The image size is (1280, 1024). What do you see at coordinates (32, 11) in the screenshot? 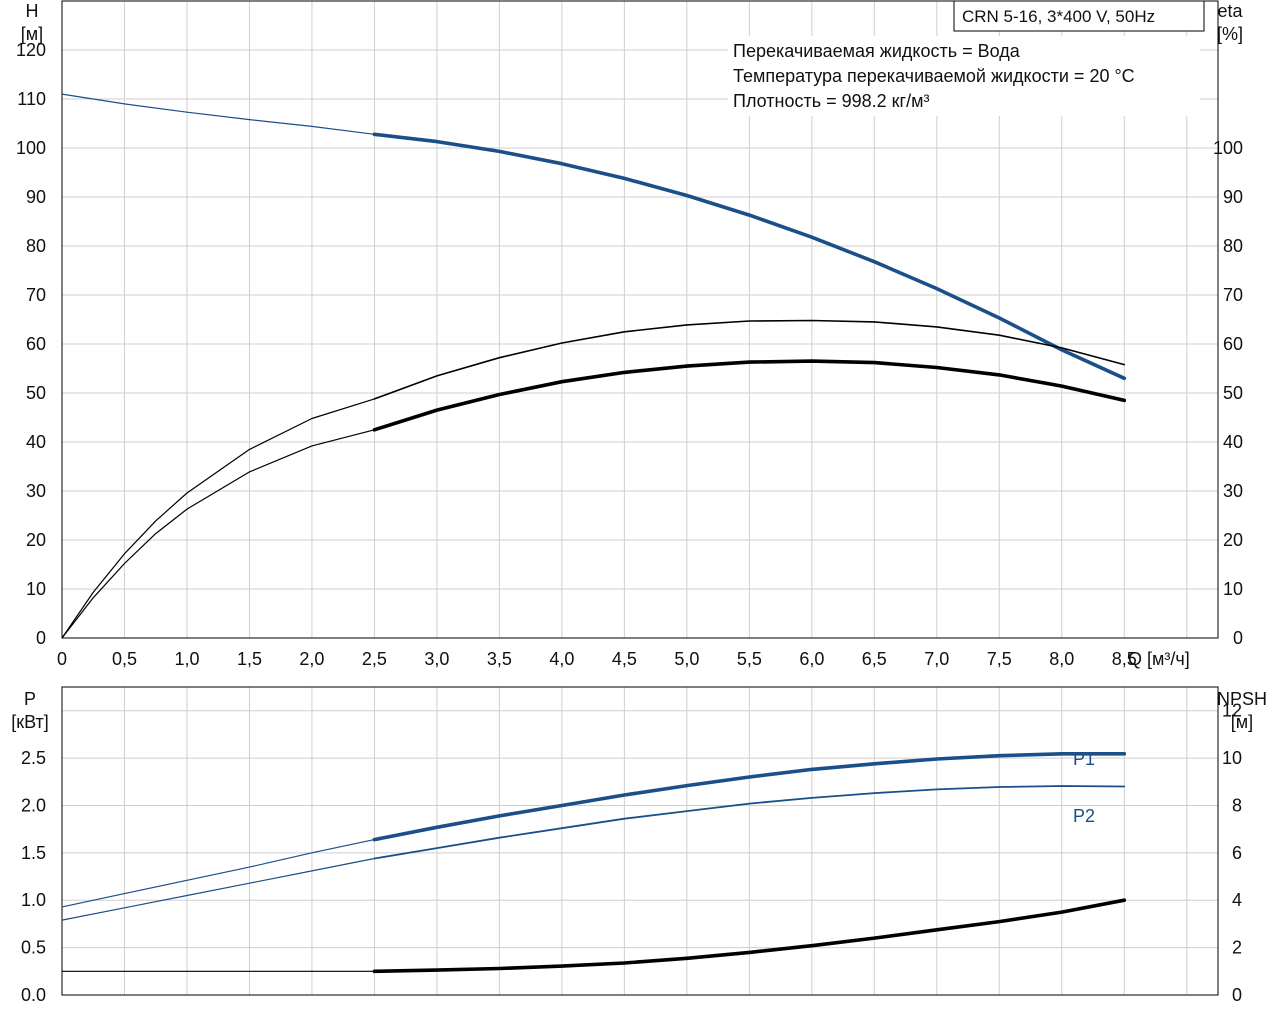
I see `top-left-axis-title: H` at bounding box center [32, 11].